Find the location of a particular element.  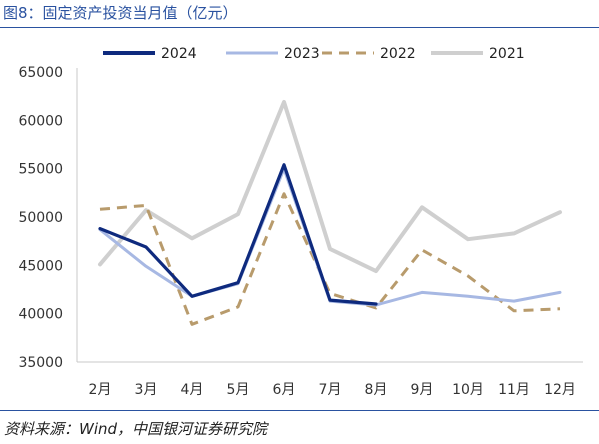

x-tick-label: 11月 is located at coordinates (514, 390).